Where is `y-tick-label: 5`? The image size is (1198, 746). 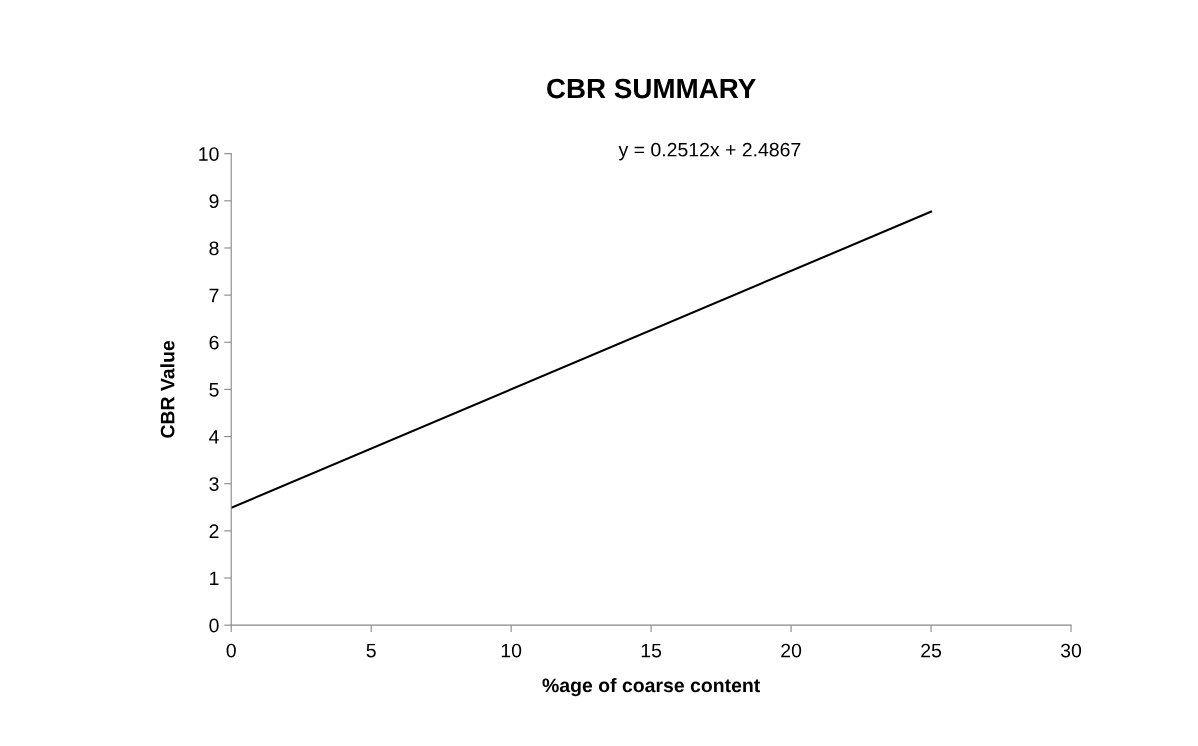 y-tick-label: 5 is located at coordinates (214, 390).